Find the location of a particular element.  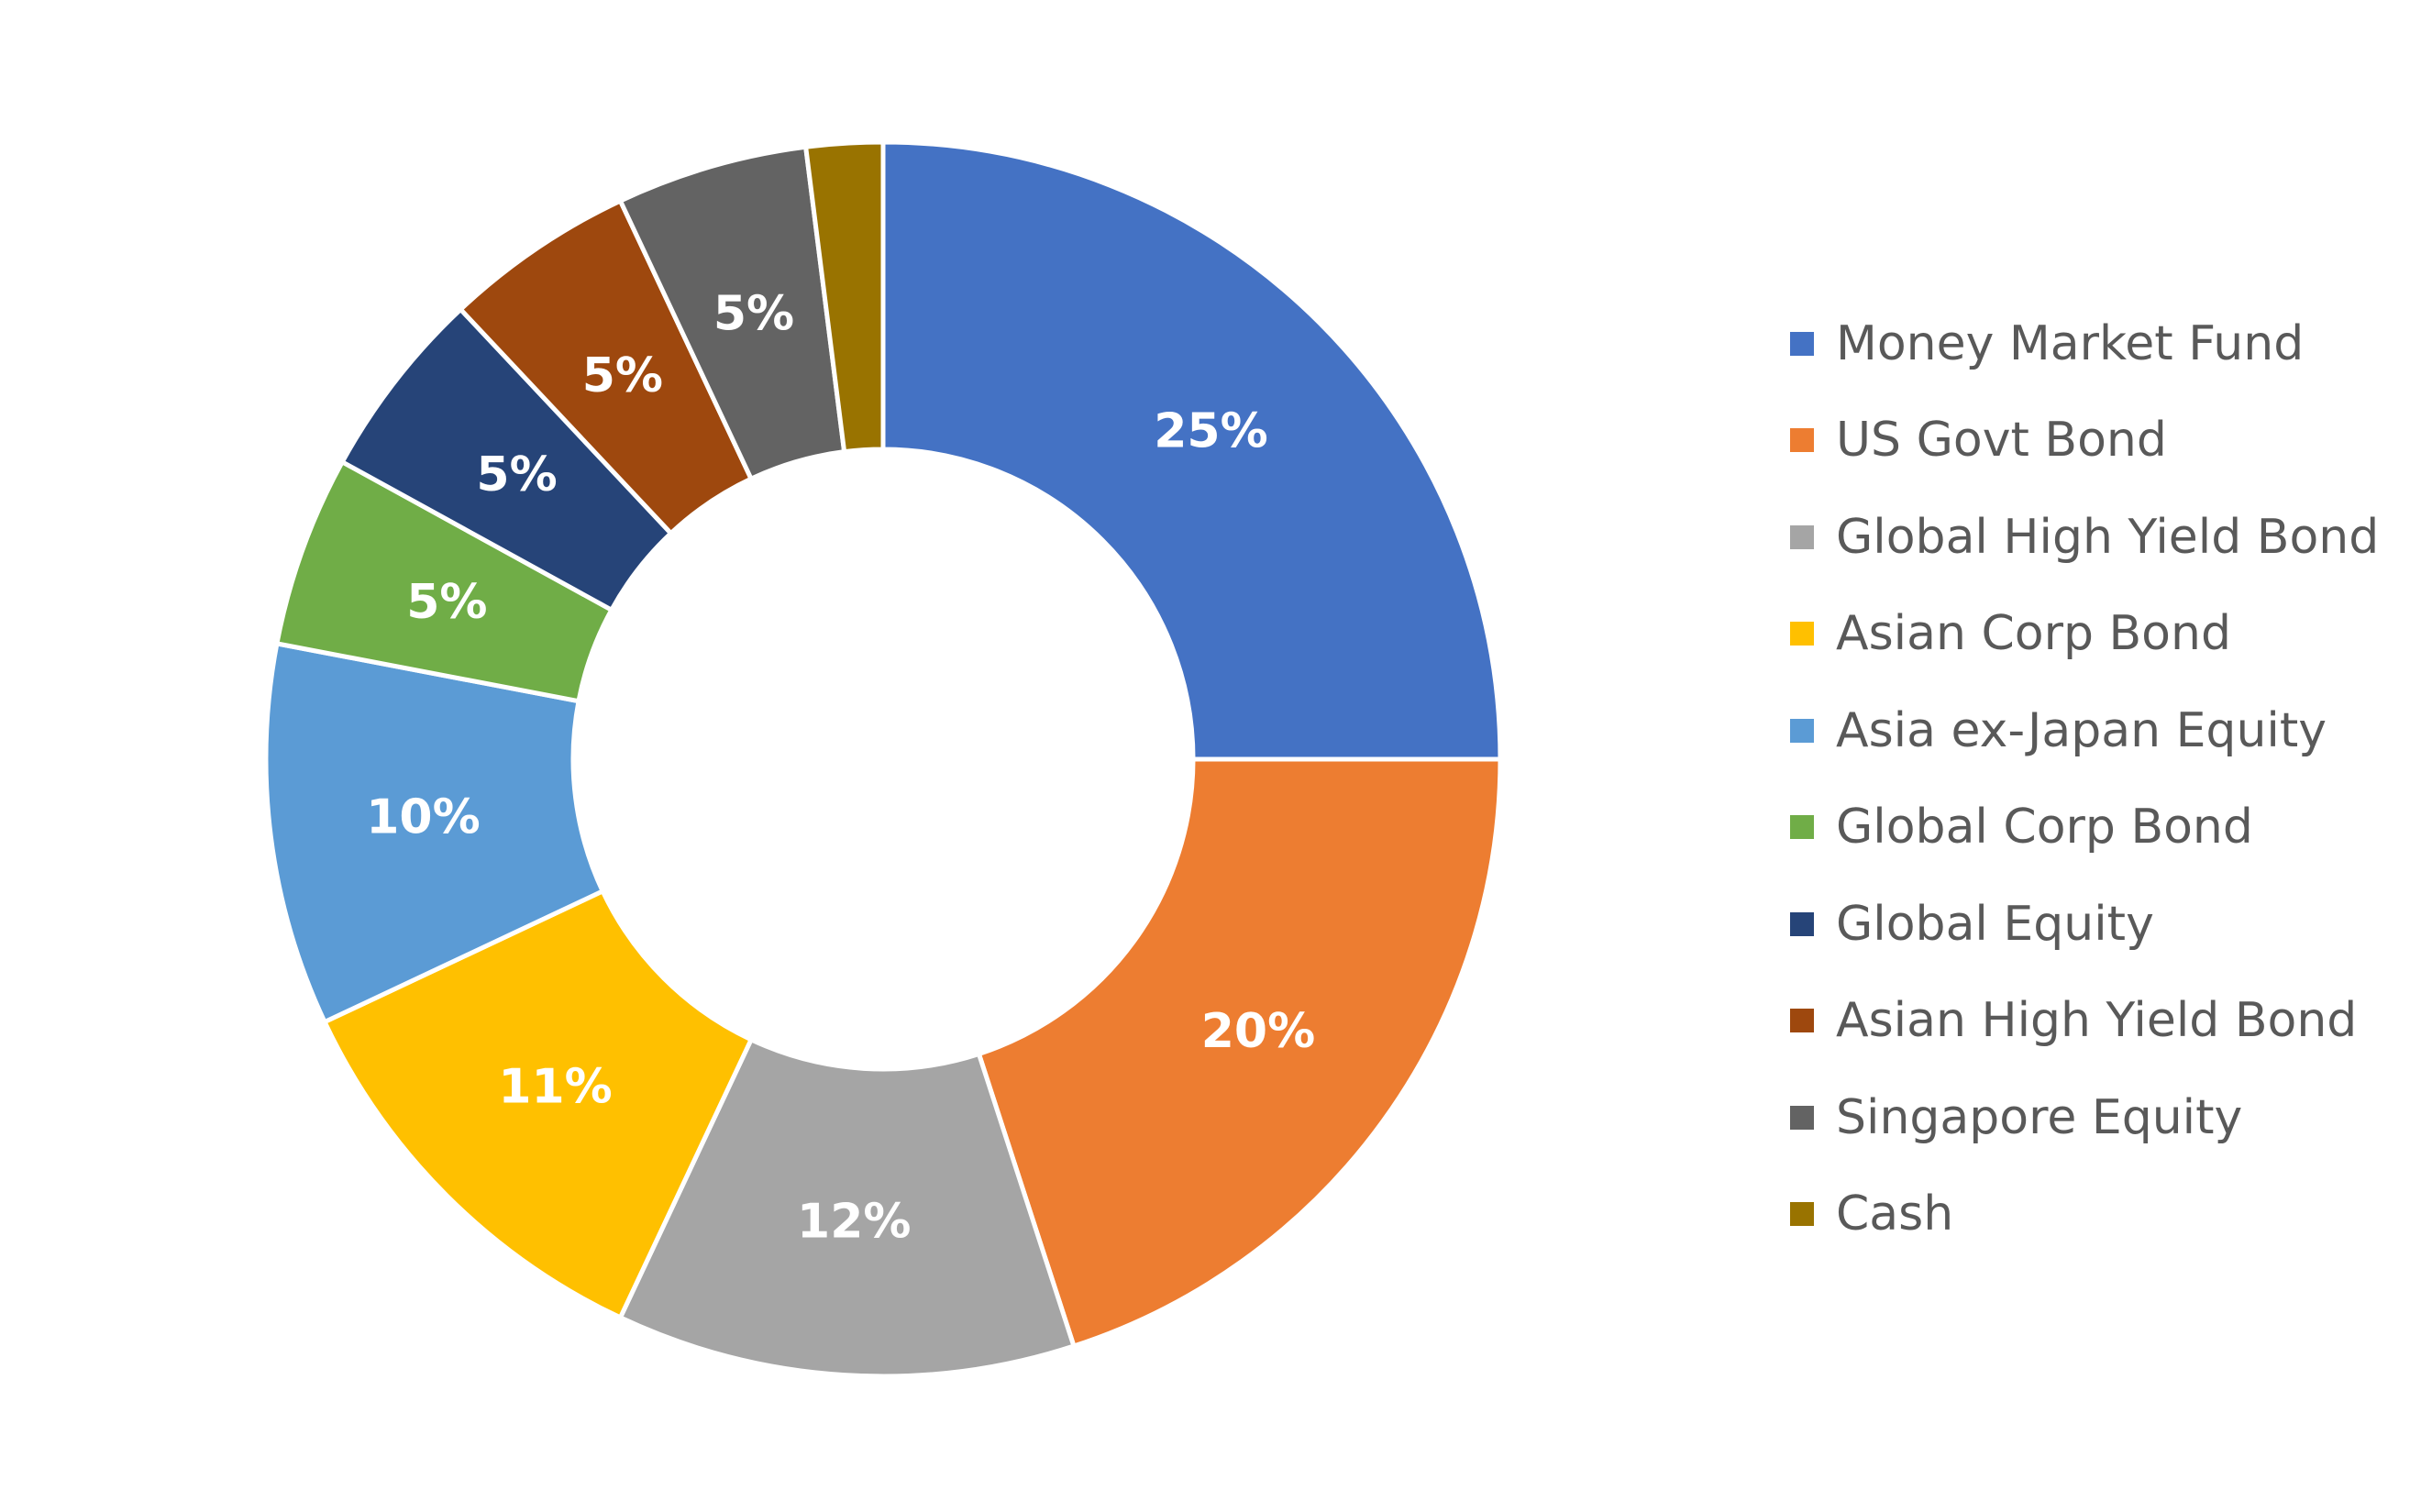

slice-money-market-fund is located at coordinates (1191, 450).